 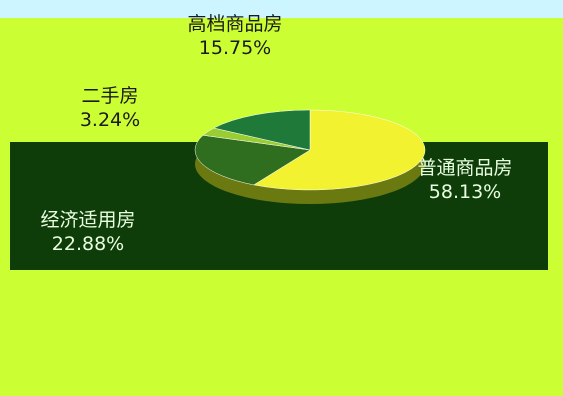 What do you see at coordinates (465, 180) in the screenshot?
I see `slice-label: 普通商品房 58.13%` at bounding box center [465, 180].